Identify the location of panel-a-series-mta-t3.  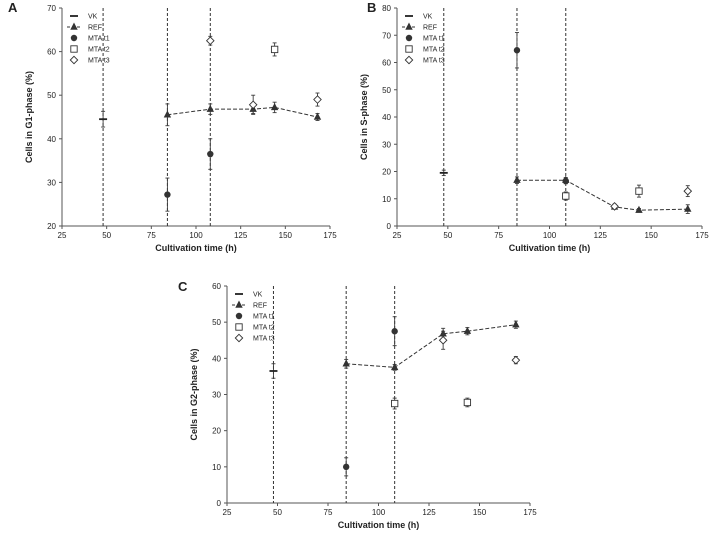
(263, 75).